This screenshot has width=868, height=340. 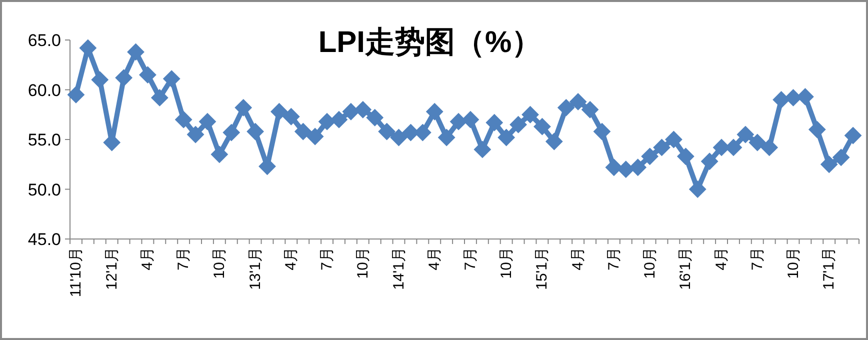 What do you see at coordinates (685, 268) in the screenshot?
I see `x-tick-label: 16'1月` at bounding box center [685, 268].